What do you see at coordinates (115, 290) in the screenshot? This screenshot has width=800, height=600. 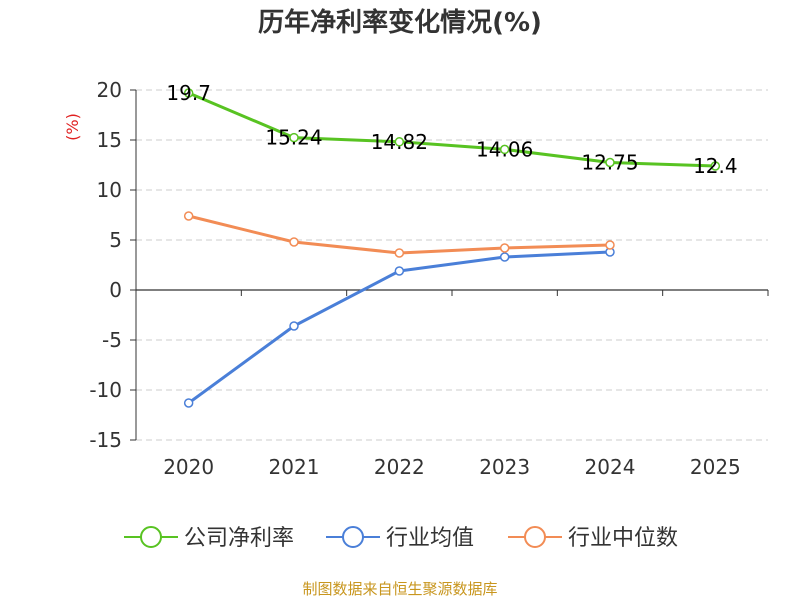 I see `y-tick-label: 0` at bounding box center [115, 290].